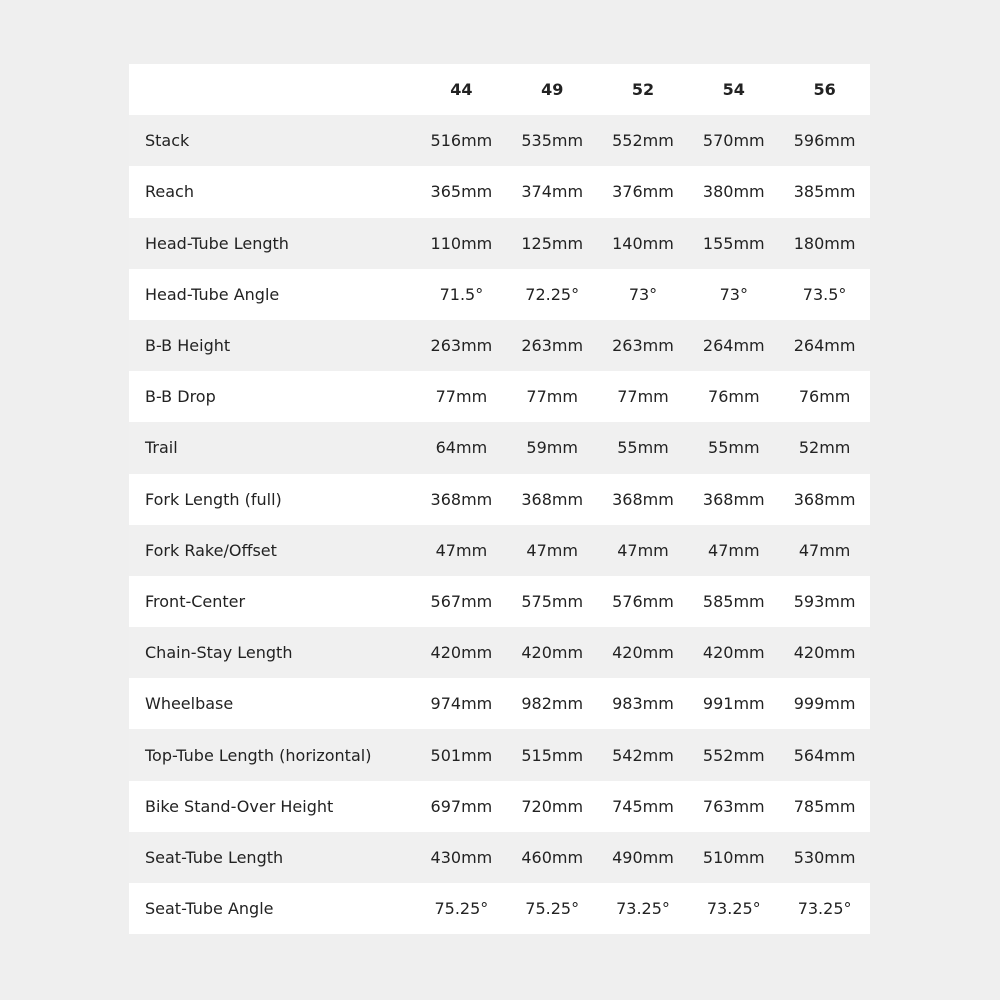 This screenshot has width=1000, height=1000. Describe the element at coordinates (461, 601) in the screenshot. I see `cell-value: 567mm` at that location.